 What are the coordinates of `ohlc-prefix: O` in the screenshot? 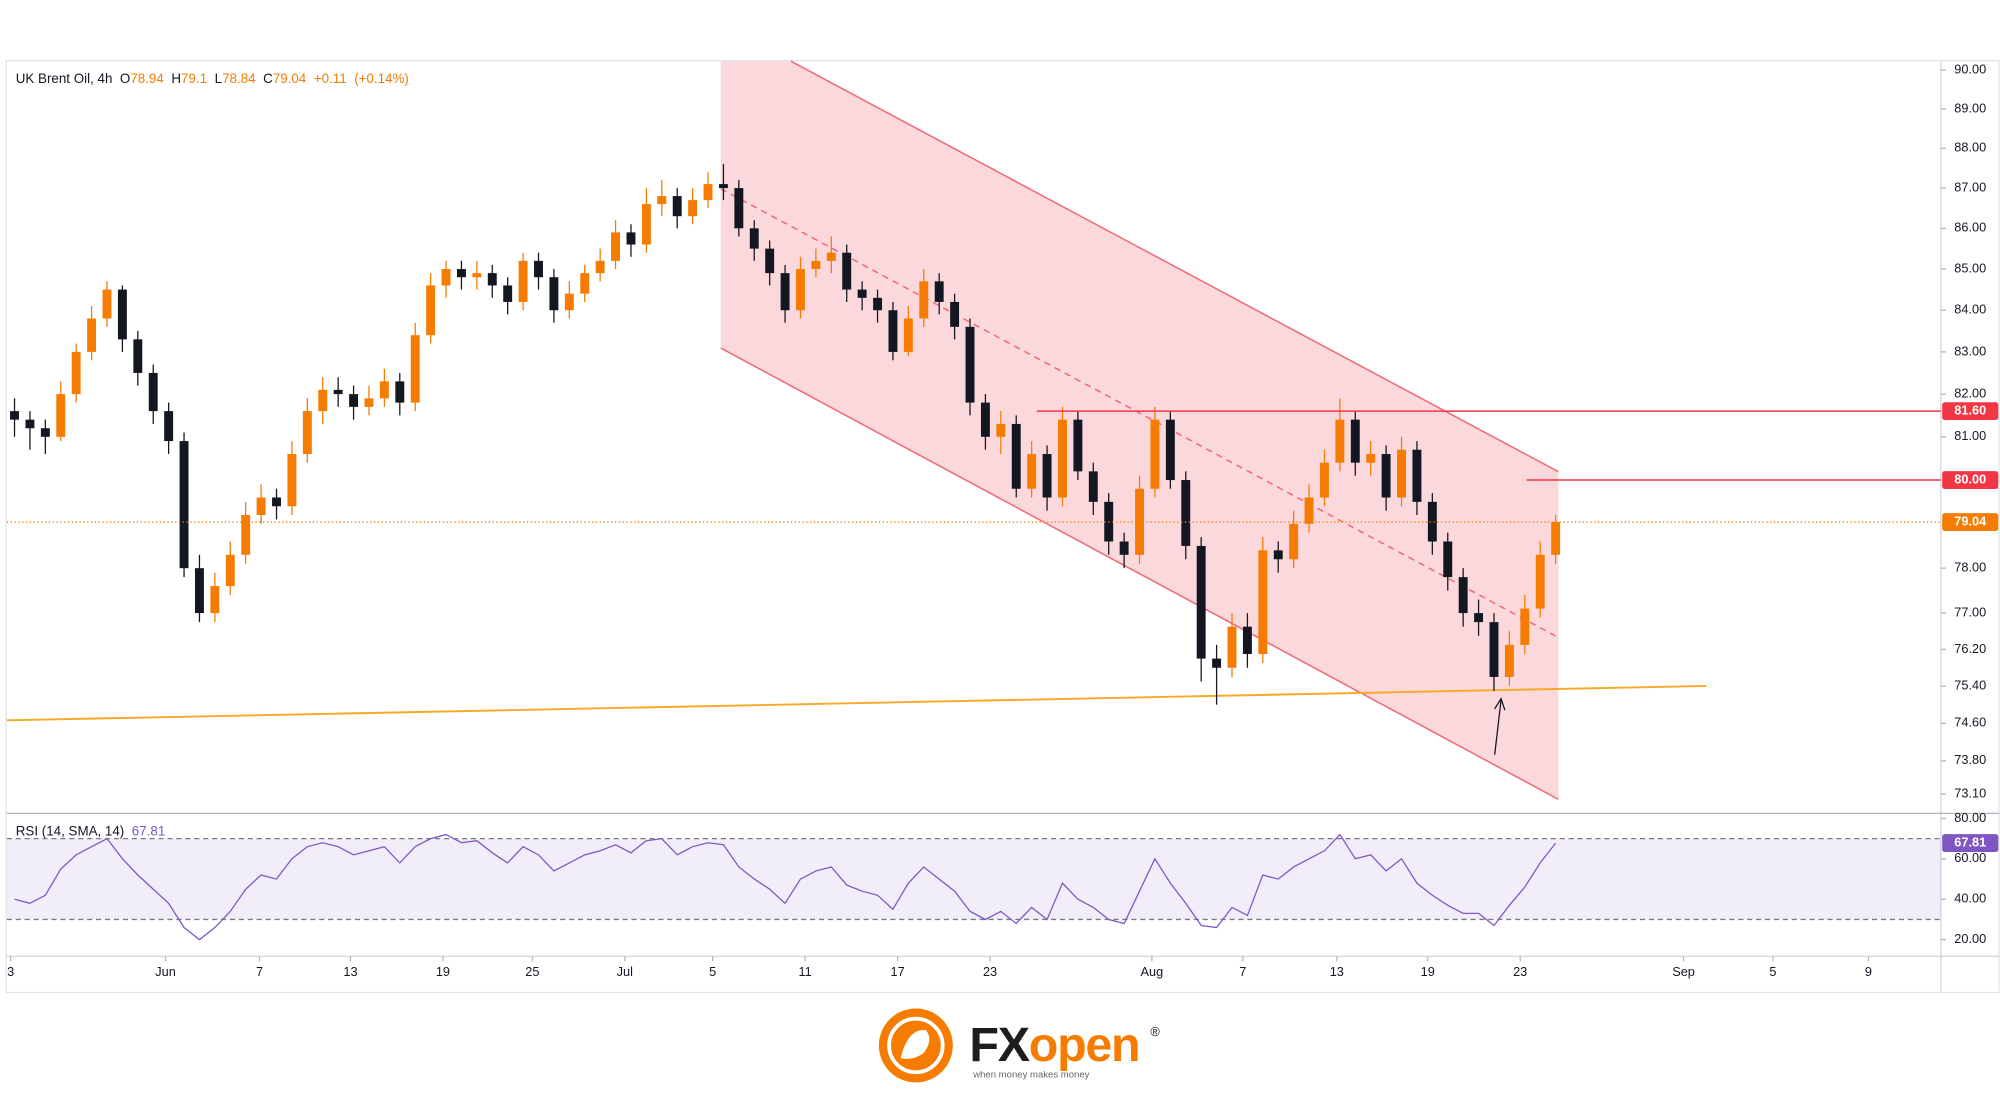 It's located at (125, 78).